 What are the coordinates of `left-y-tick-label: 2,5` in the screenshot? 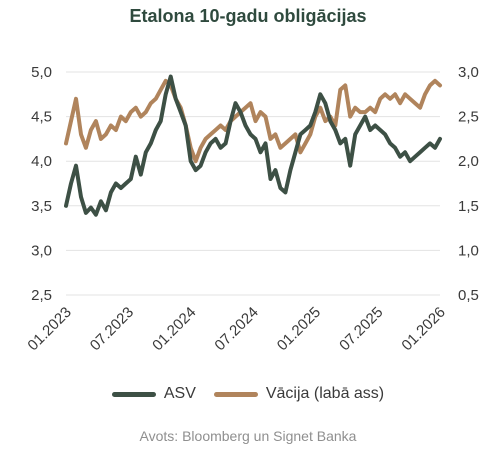 It's located at (41, 295).